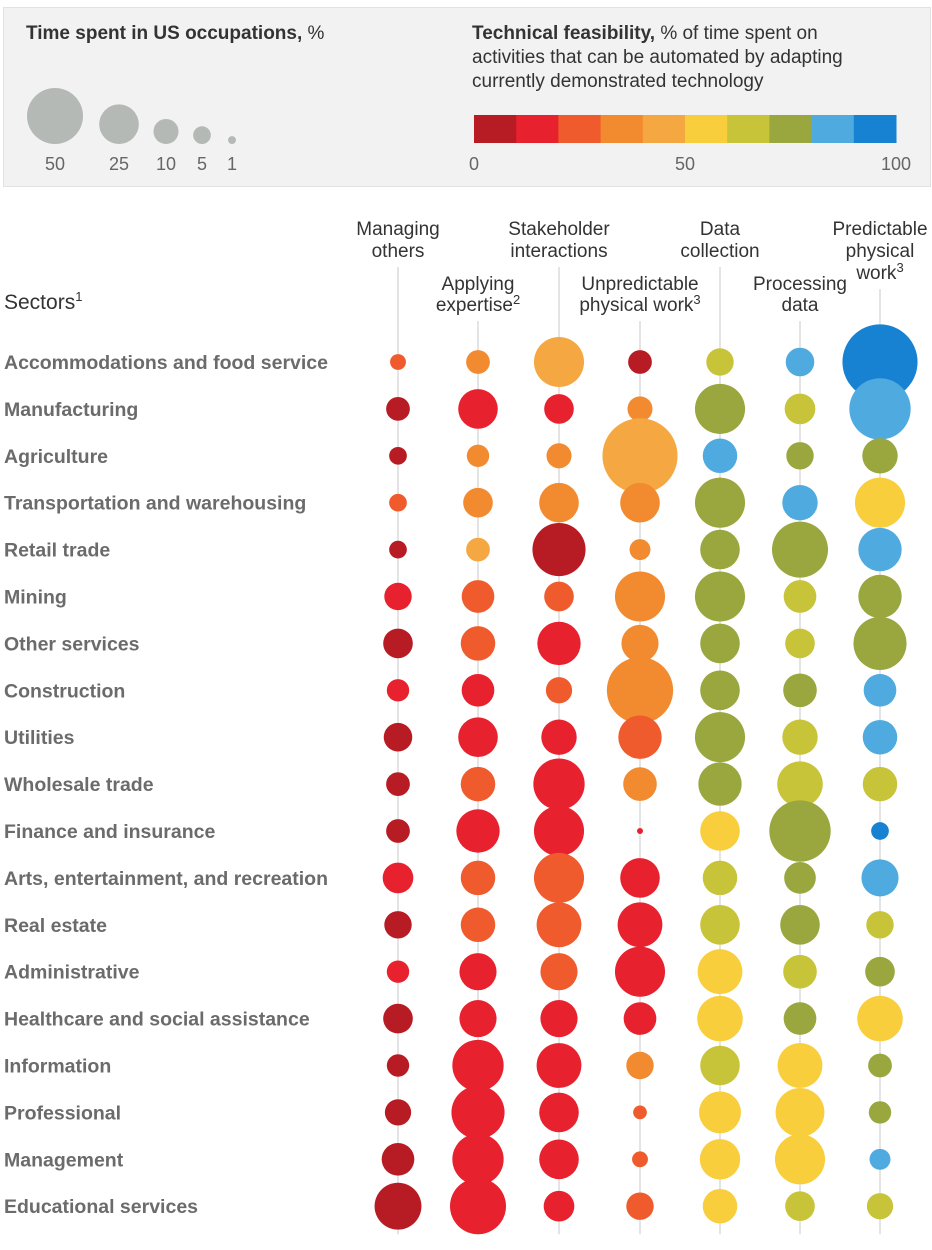 Image resolution: width=932 pixels, height=1250 pixels. Describe the element at coordinates (879, 229) in the screenshot. I see `column-header: Predictable` at that location.